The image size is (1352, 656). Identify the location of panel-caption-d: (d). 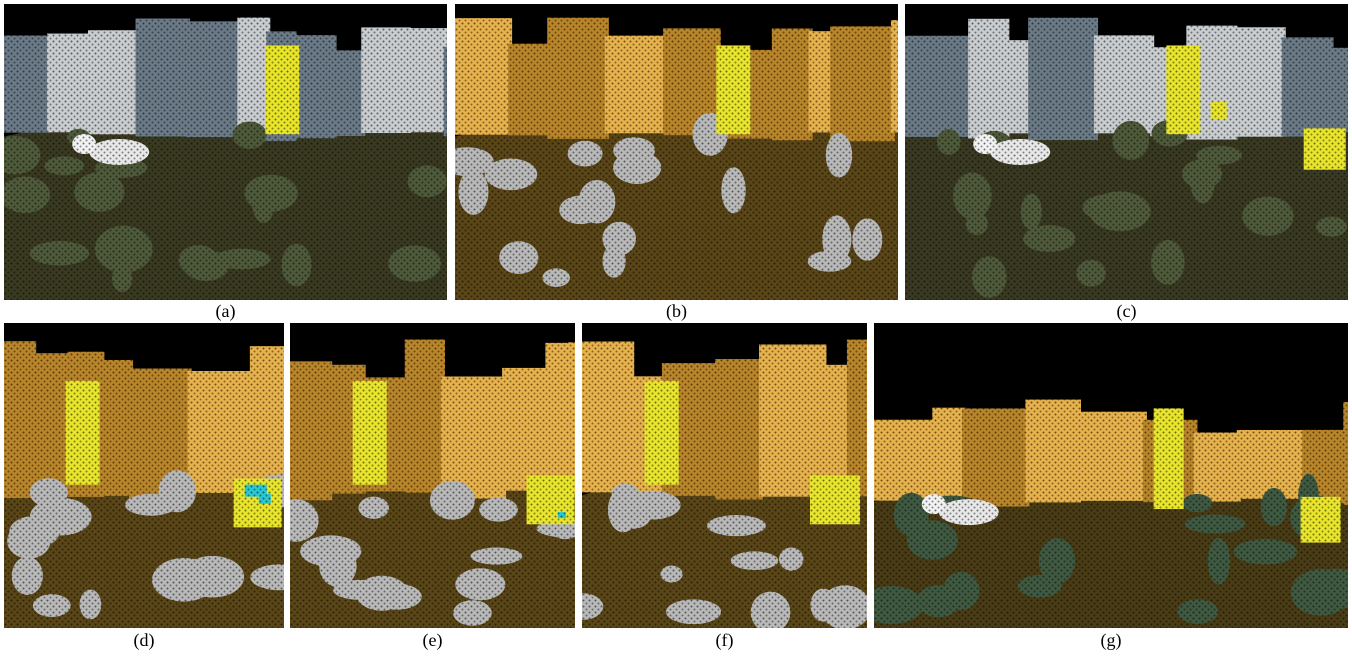
(144, 640).